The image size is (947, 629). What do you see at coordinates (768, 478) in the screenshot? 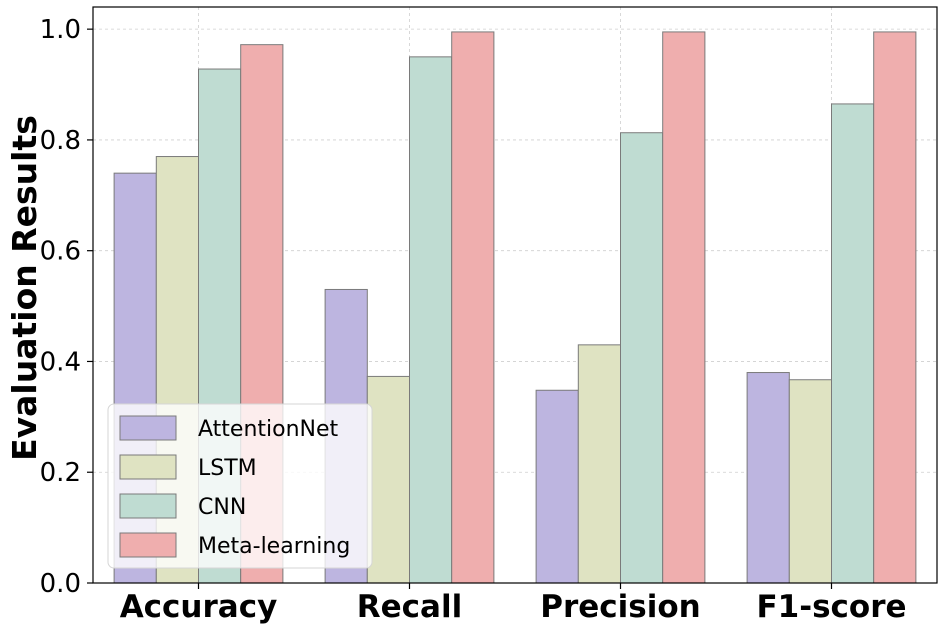
I see `bar-attentionnet-f1-score: AttentionNet — F1-score: 0.38` at bounding box center [768, 478].